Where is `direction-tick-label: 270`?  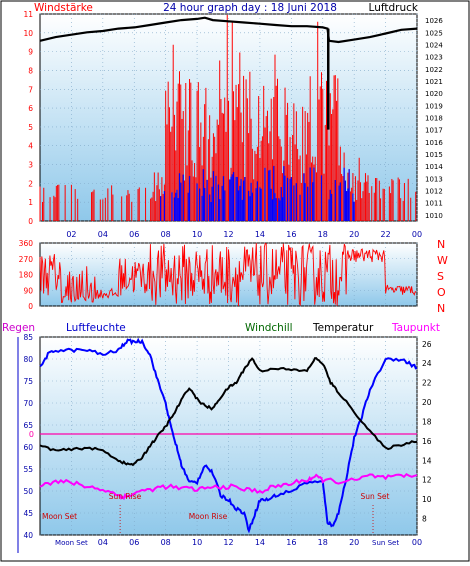
direction-tick-label: 270 is located at coordinates (26, 259).